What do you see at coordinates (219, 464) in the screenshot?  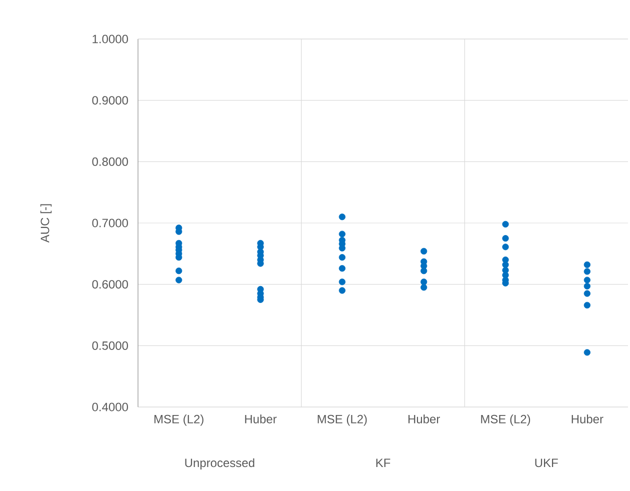 I see `x-axis-title: Unprocessed` at bounding box center [219, 464].